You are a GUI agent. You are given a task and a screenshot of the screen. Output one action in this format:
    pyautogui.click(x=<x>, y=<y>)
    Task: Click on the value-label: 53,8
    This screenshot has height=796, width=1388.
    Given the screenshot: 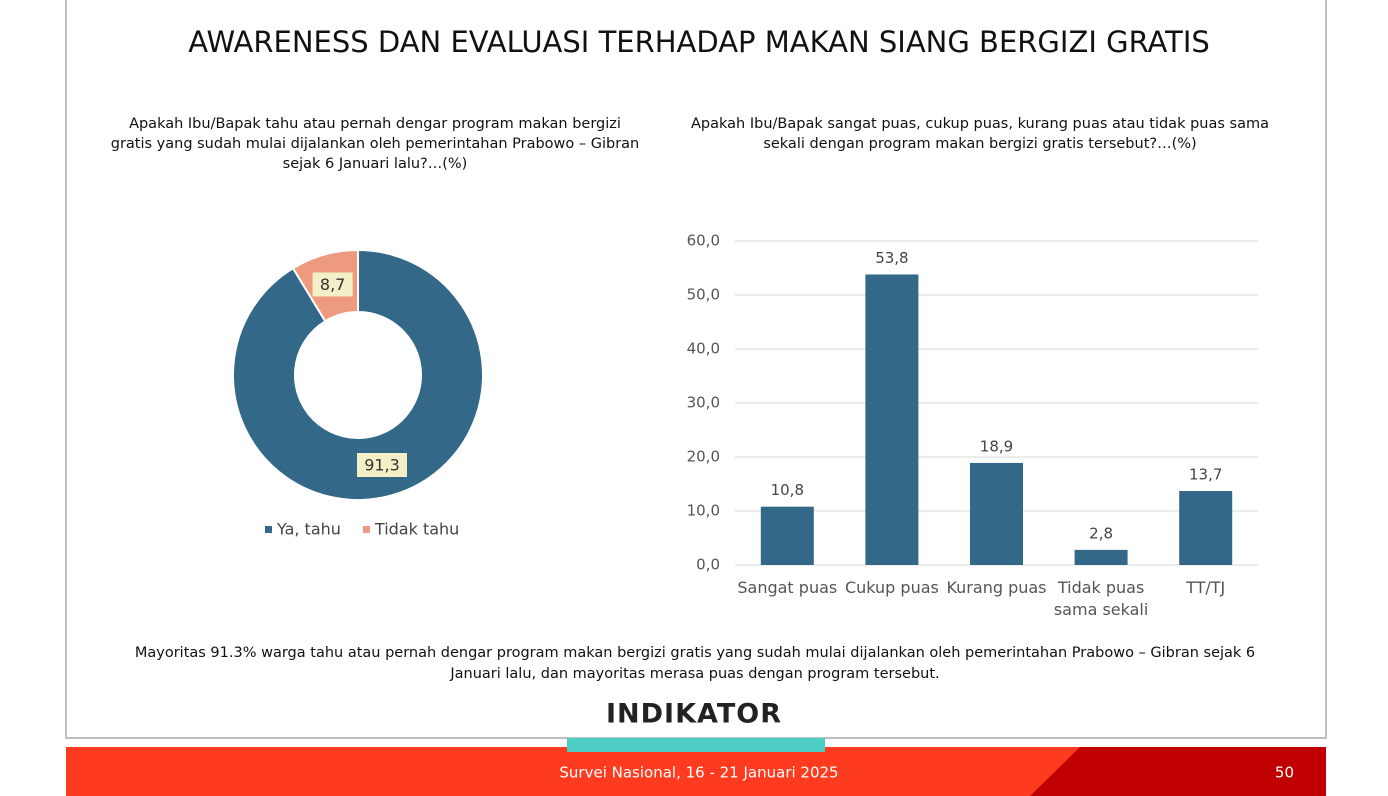 What is the action you would take?
    pyautogui.click(x=891, y=258)
    